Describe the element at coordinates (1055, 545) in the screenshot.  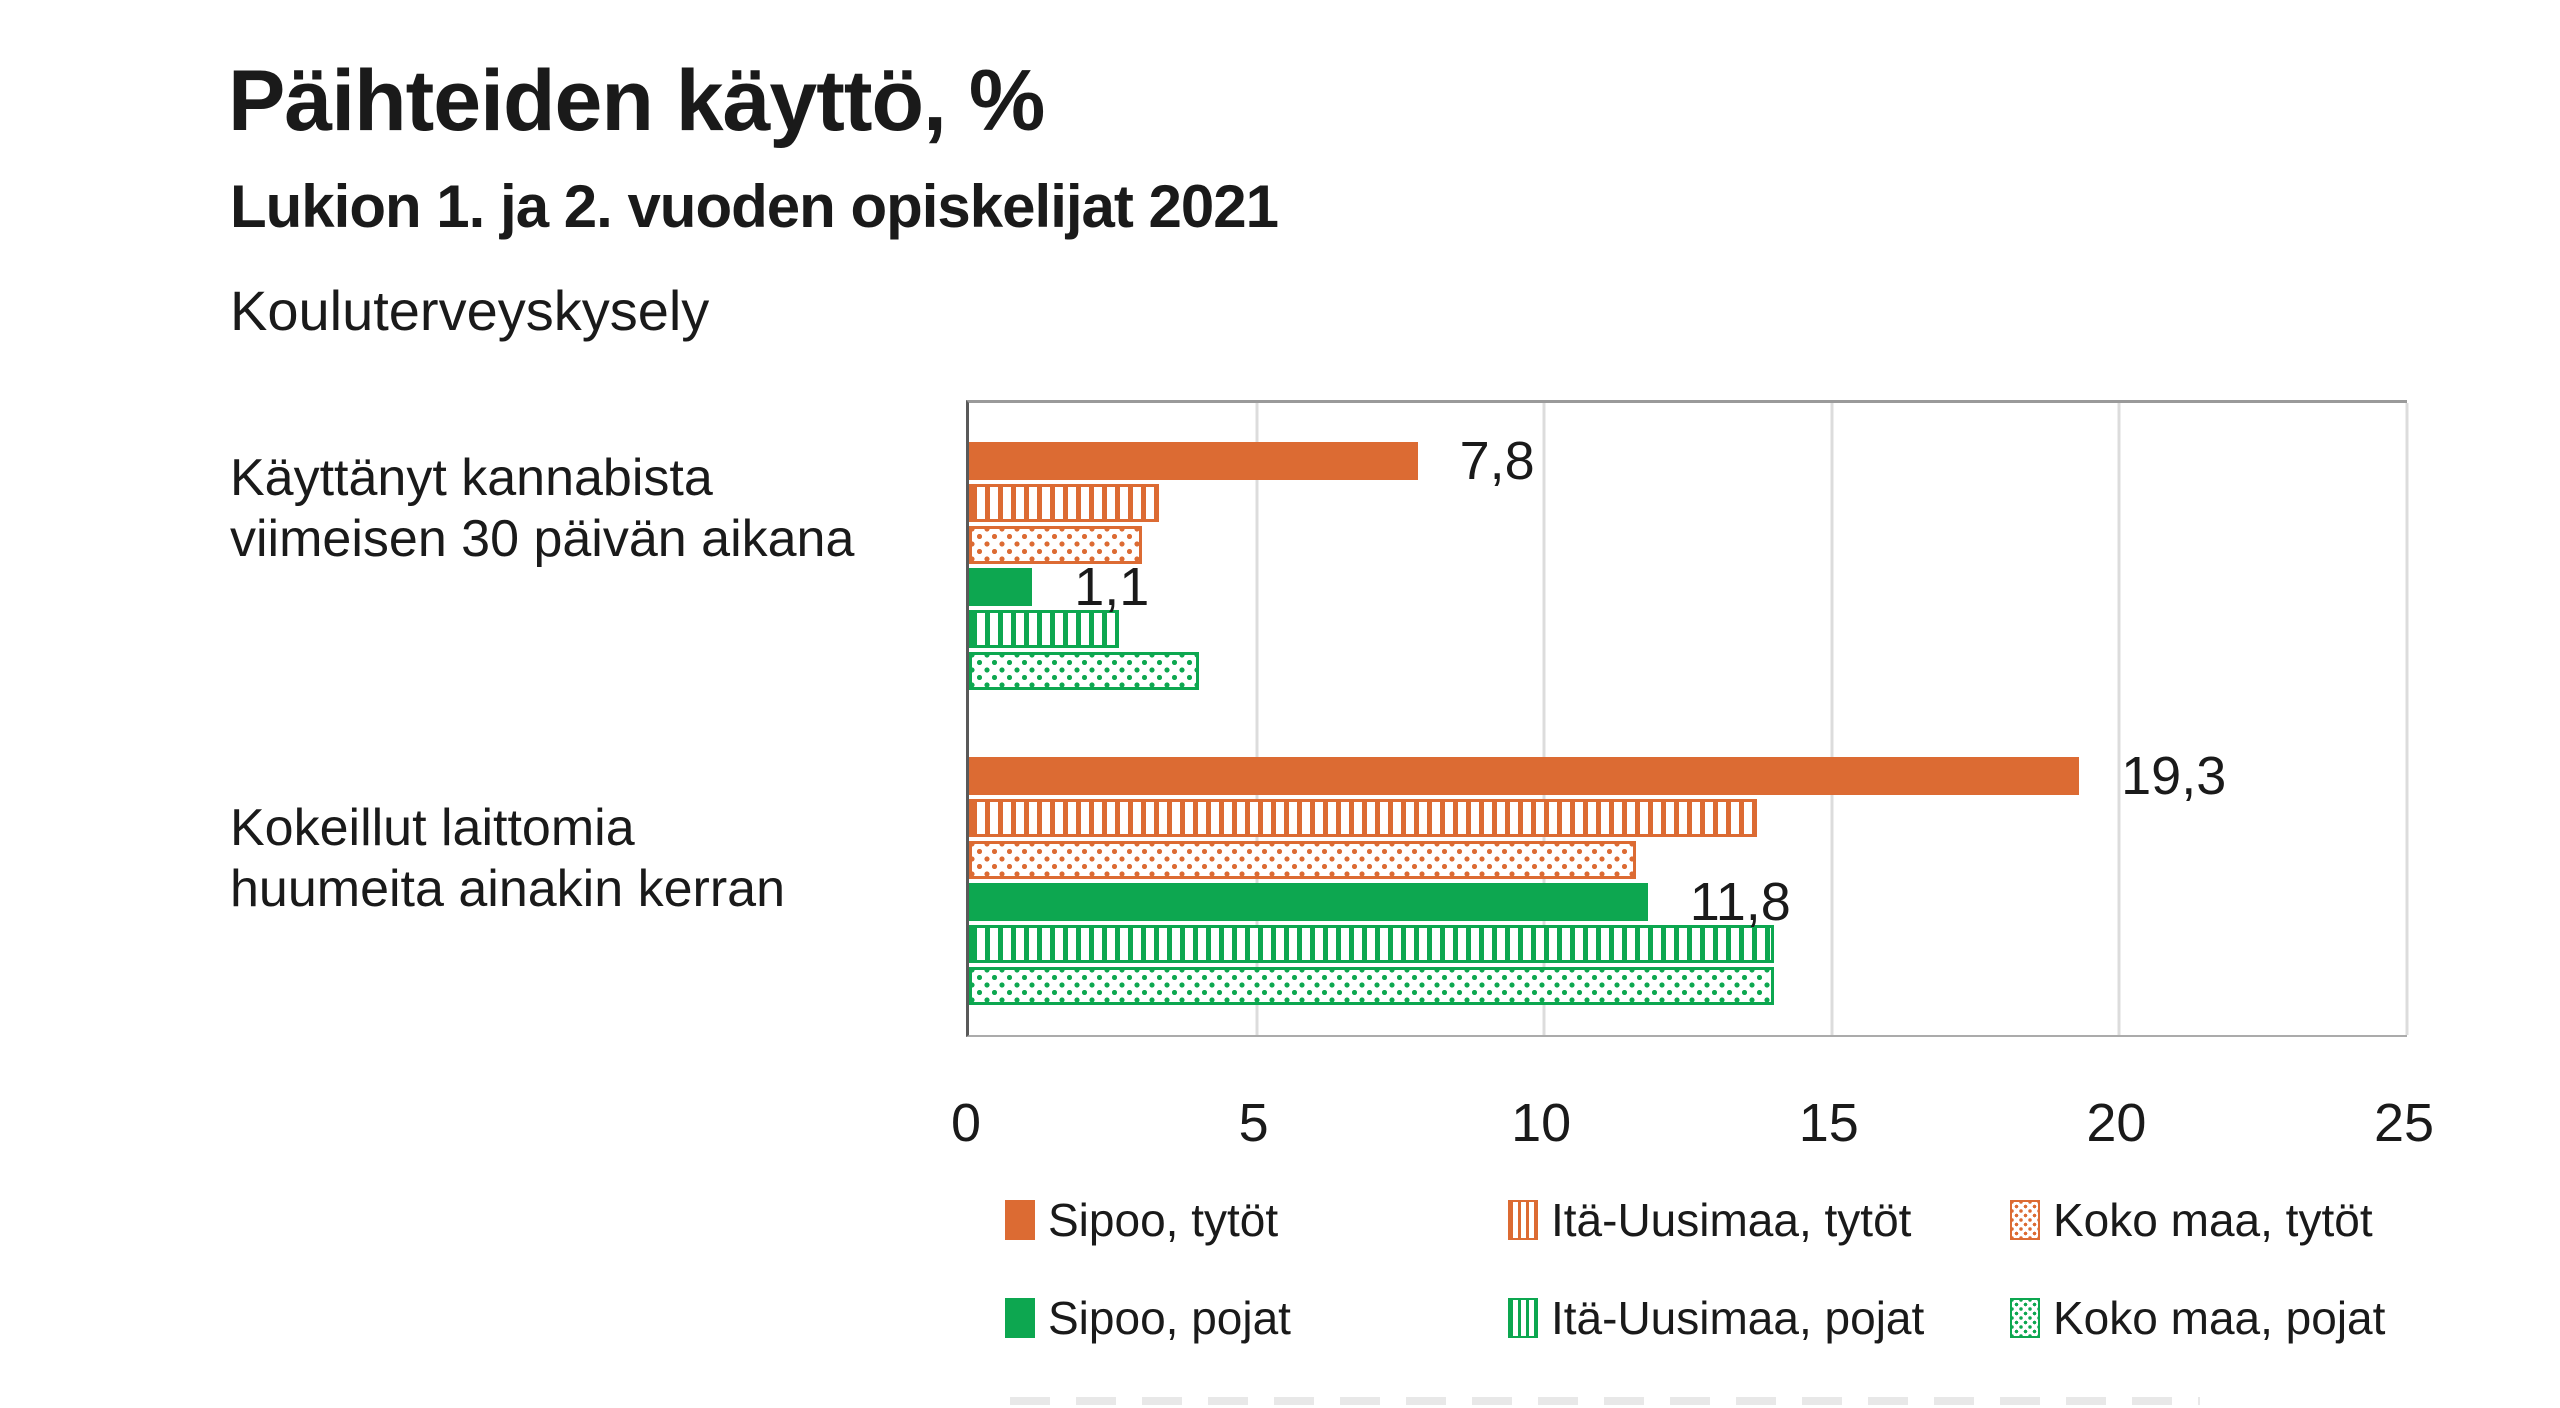
I see `bar-koko-maa-tytat-cat1` at that location.